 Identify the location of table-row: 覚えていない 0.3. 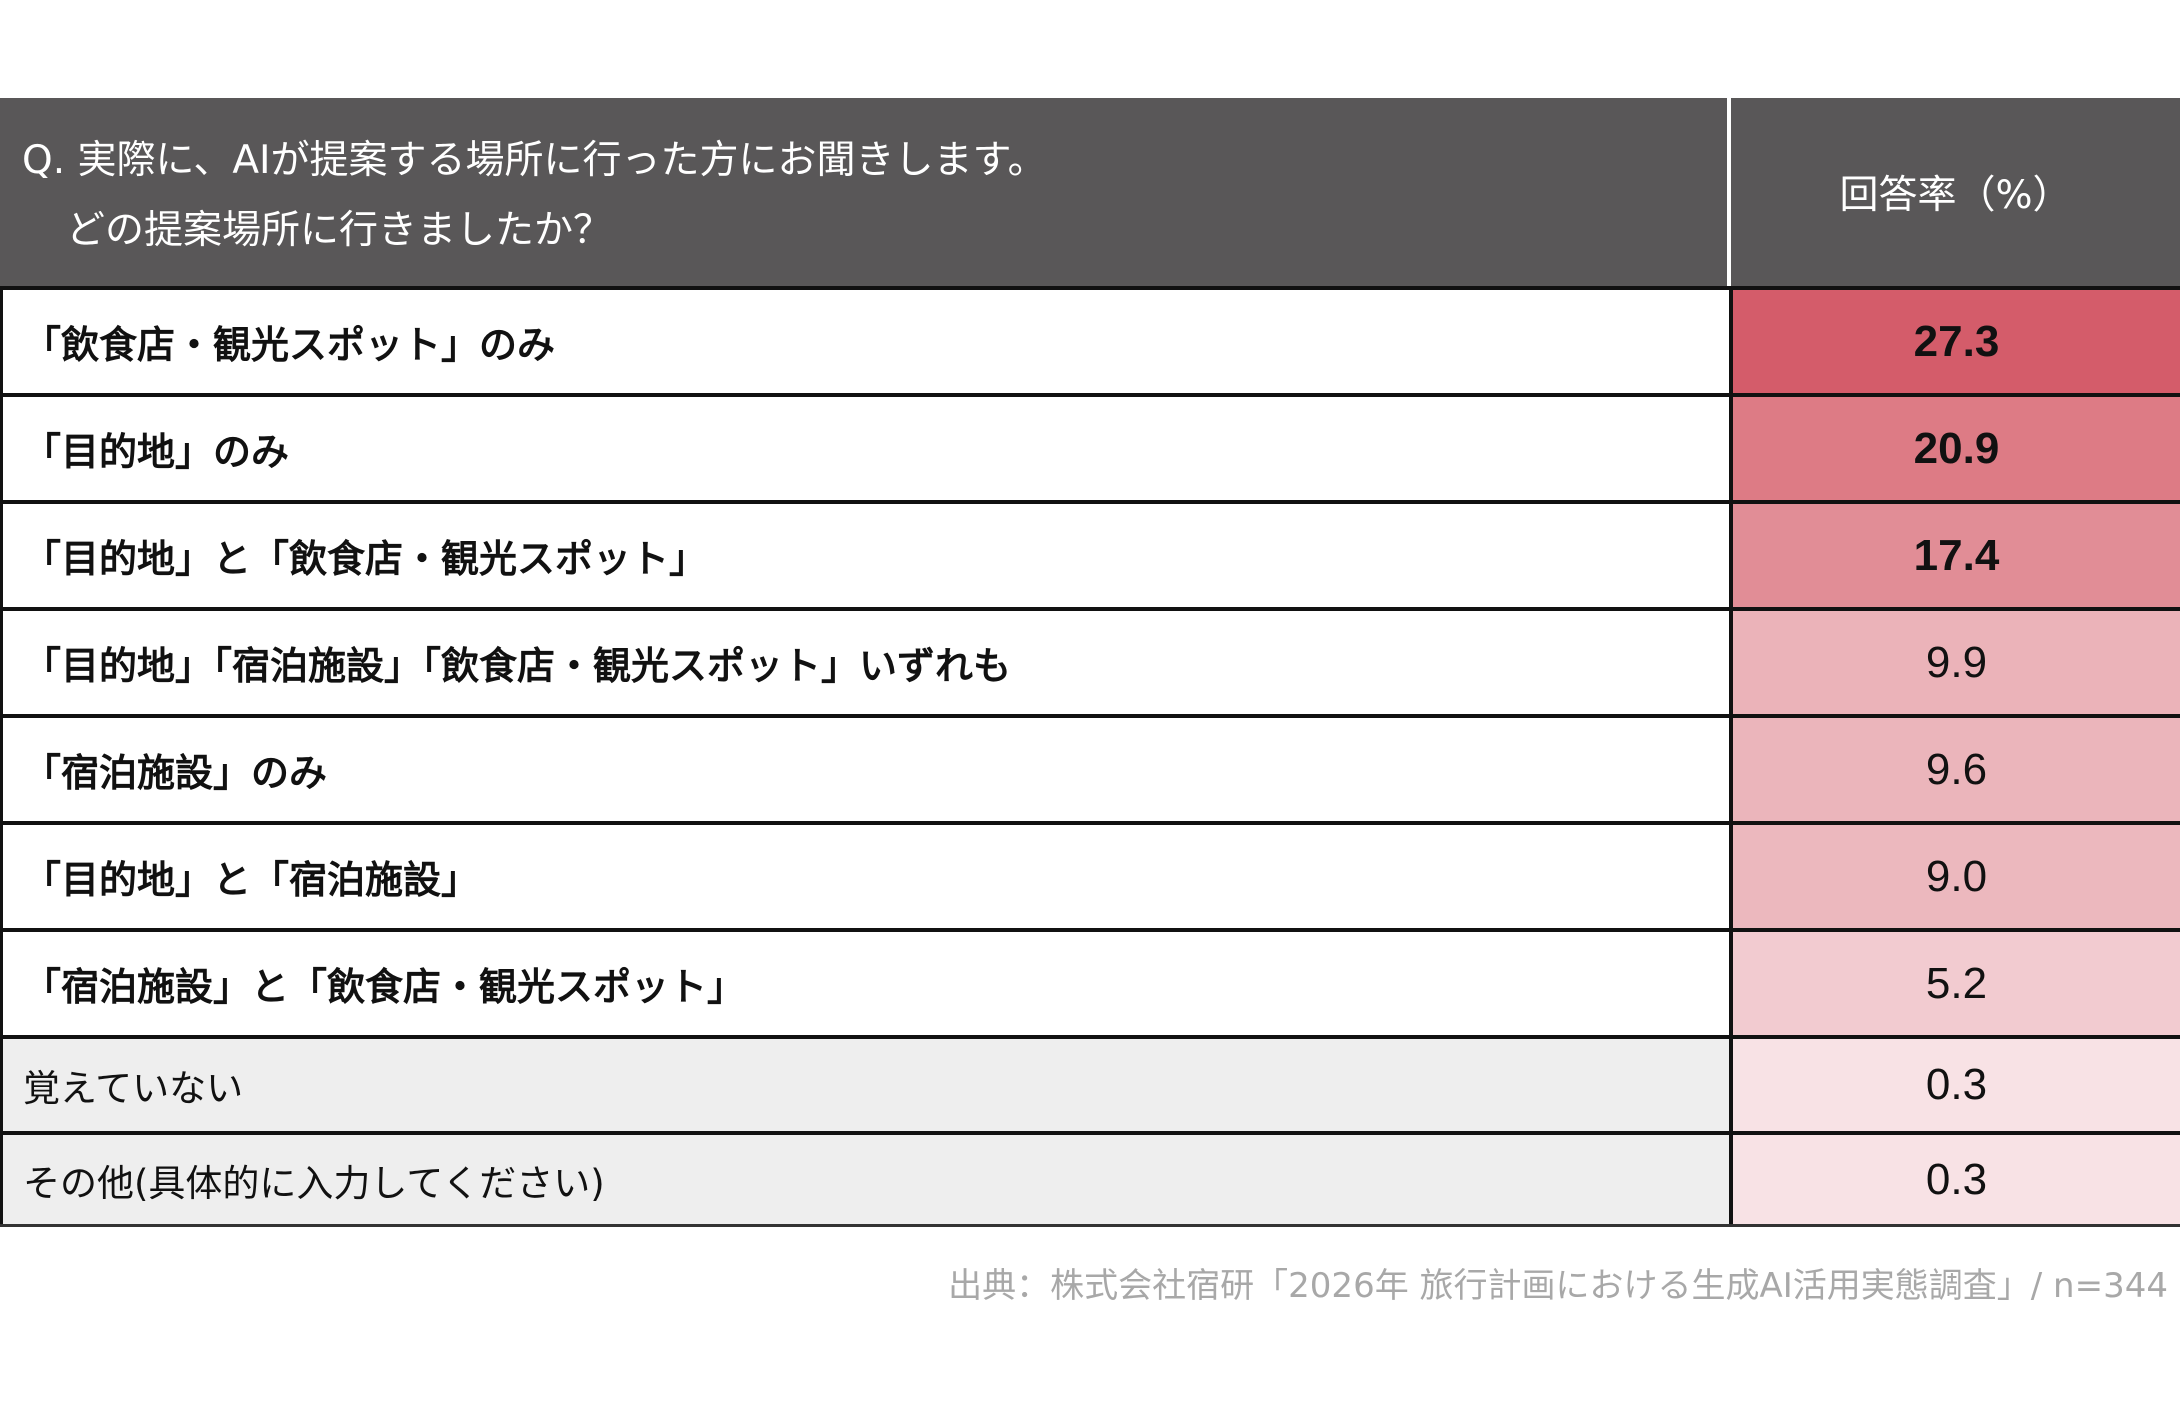
(1090, 1083).